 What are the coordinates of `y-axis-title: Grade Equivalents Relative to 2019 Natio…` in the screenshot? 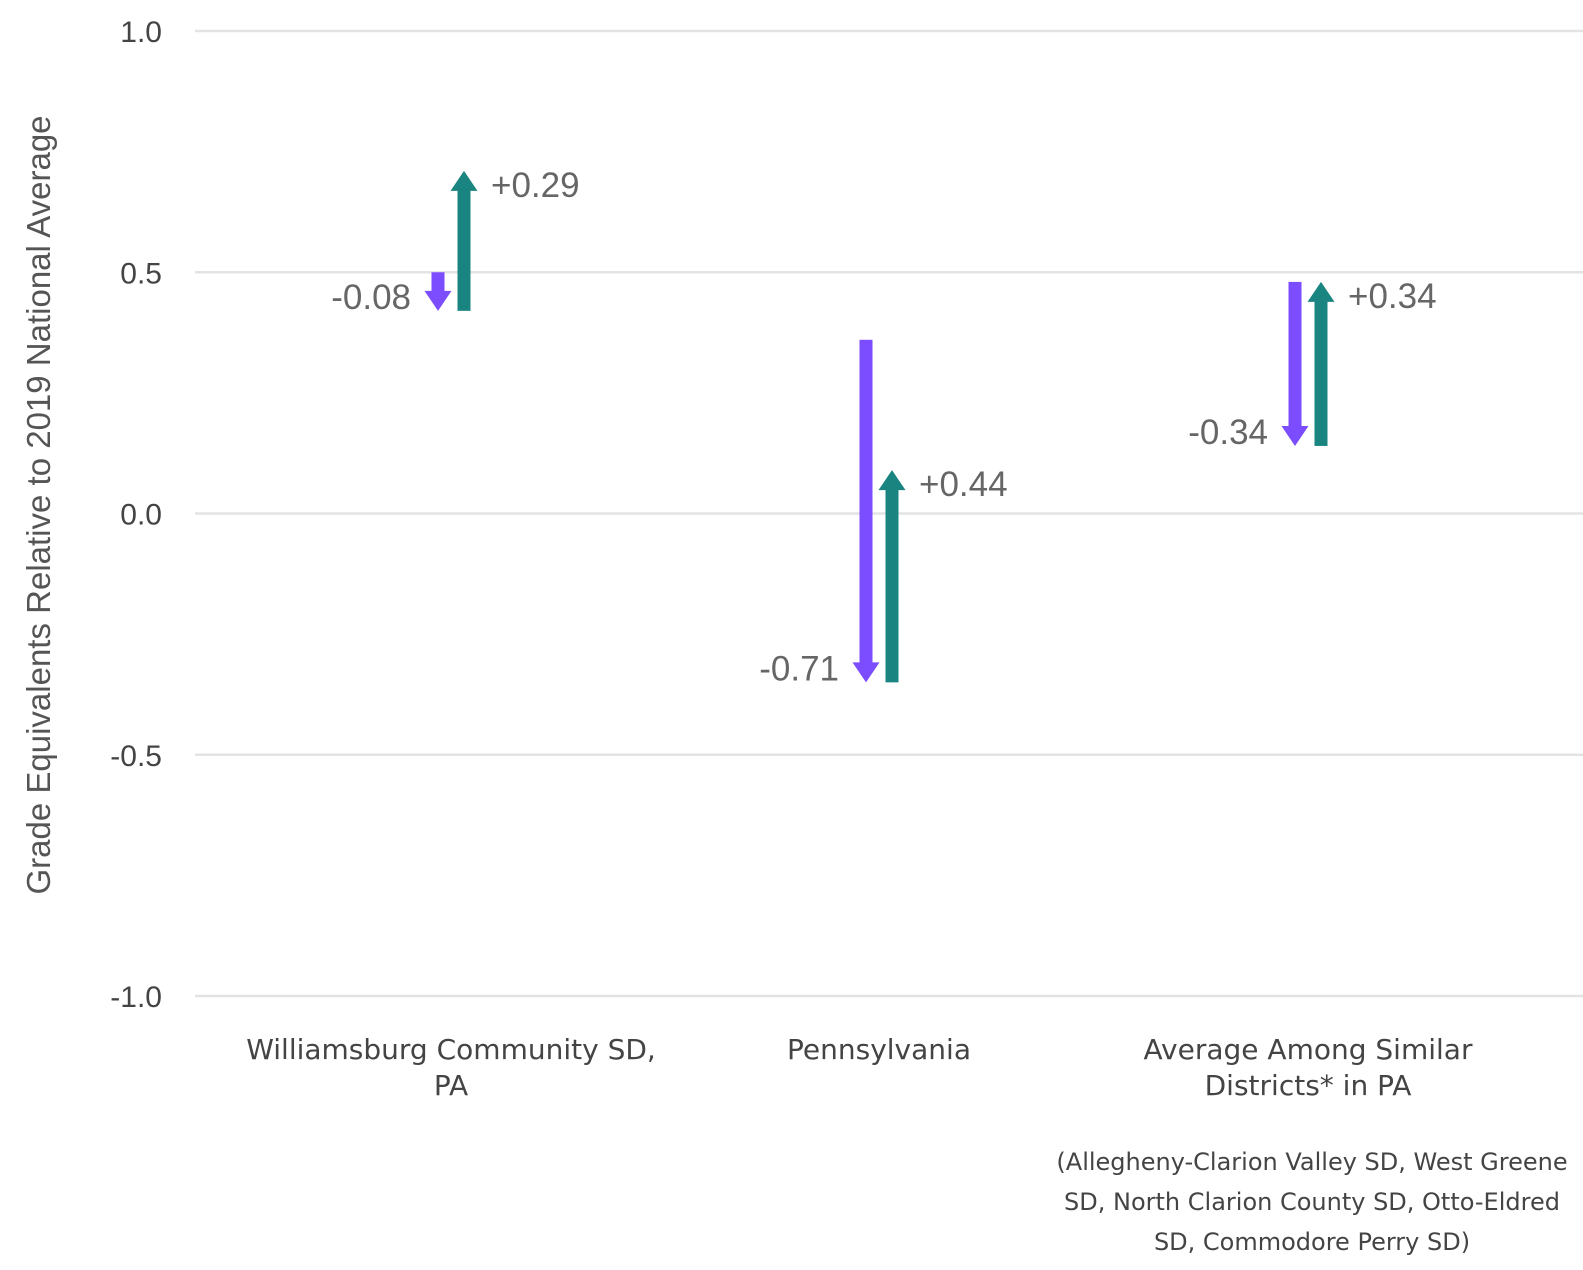 It's located at (38, 504).